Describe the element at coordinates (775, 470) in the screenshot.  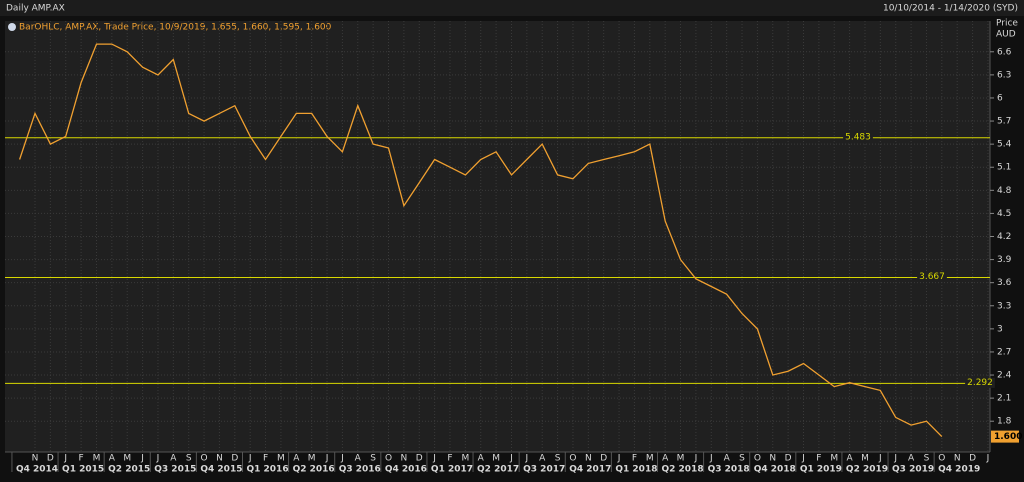
I see `quarter-label: Q4 2018` at that location.